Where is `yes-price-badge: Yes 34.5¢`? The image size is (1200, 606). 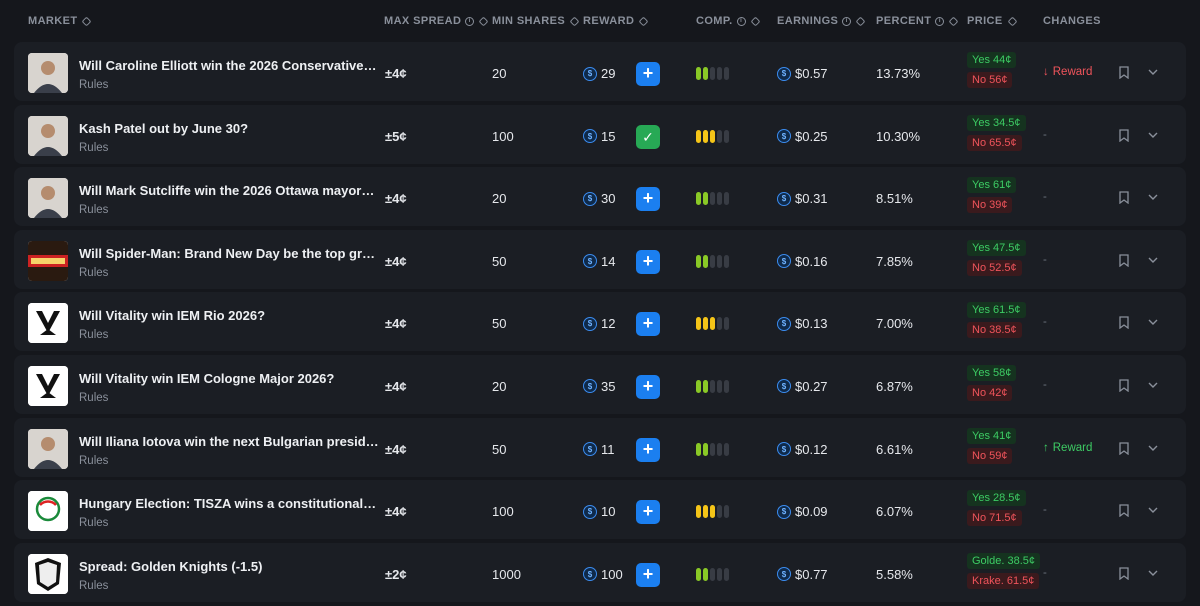 yes-price-badge: Yes 34.5¢ is located at coordinates (996, 122).